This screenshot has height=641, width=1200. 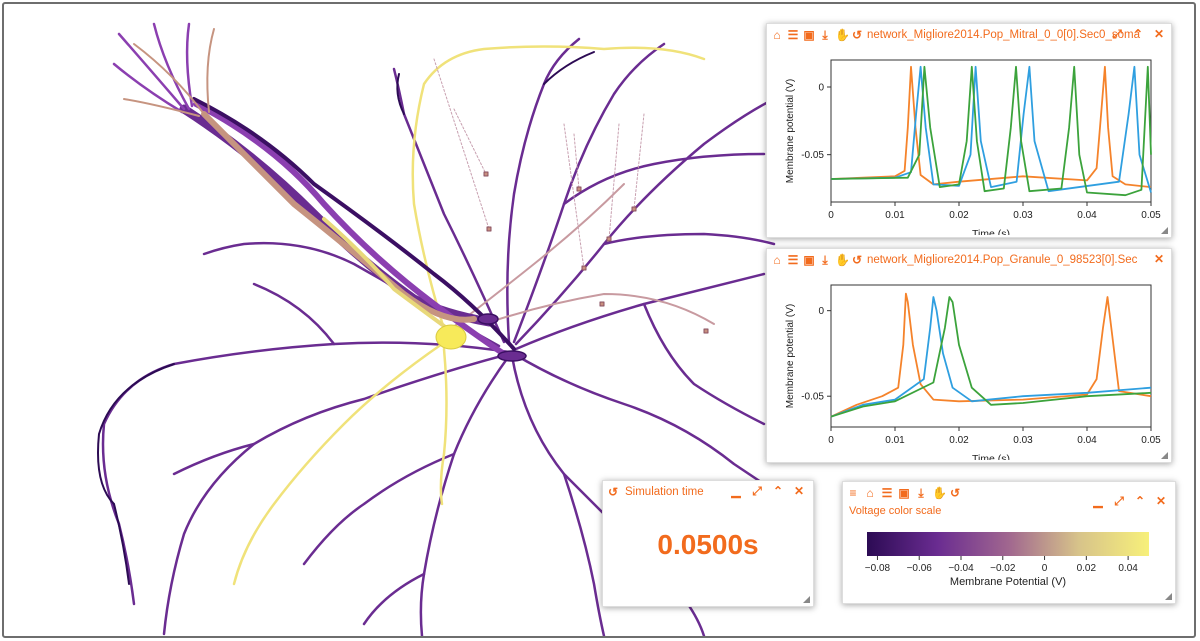 I want to click on simulation-time-widget: ↺ Simulation time ▁ ⤢ ⌃ ✕ 0.0500s, so click(x=708, y=543).